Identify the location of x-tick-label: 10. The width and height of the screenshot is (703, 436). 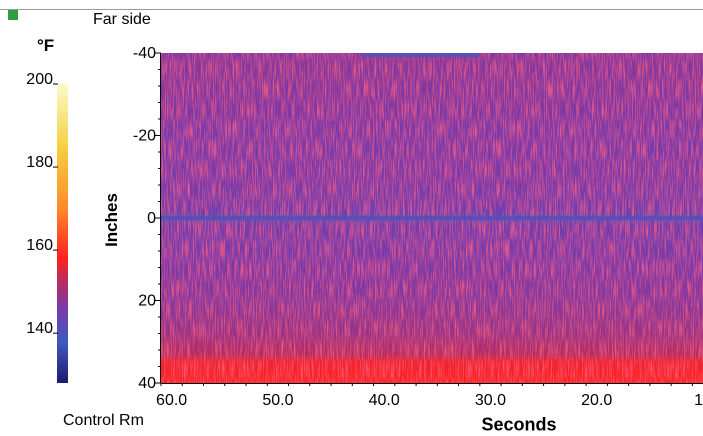
(698, 400).